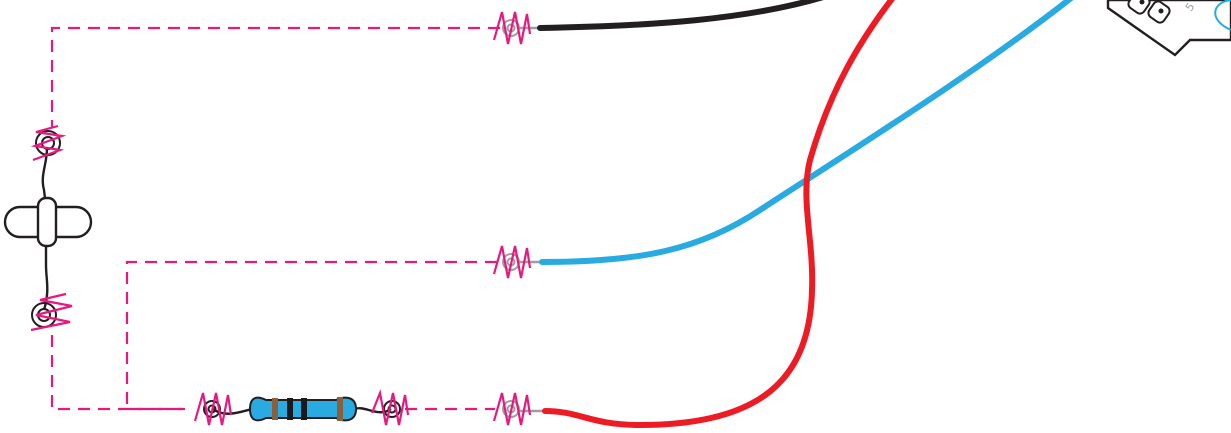 Image resolution: width=1231 pixels, height=433 pixels. Describe the element at coordinates (1149, 12) in the screenshot. I see `header-pins` at that location.